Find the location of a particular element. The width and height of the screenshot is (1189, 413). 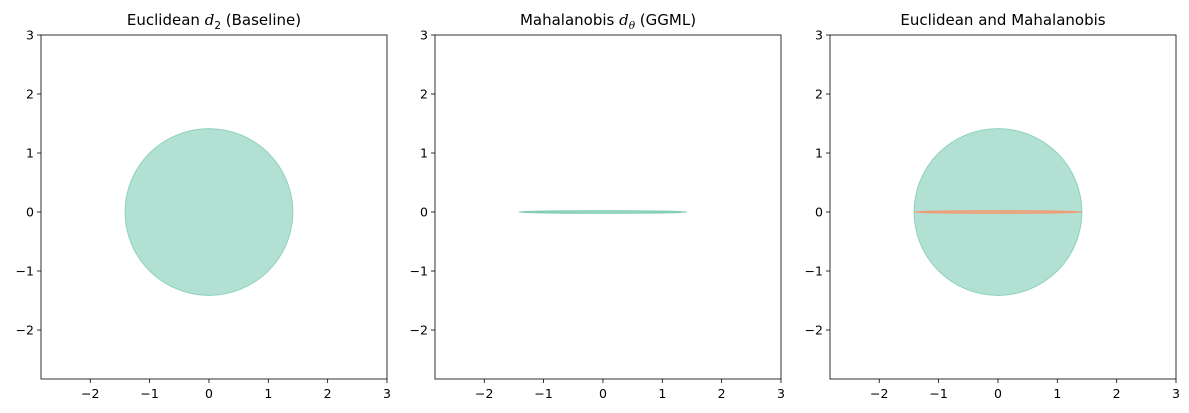

chart-title: Euclidean d2 (Baseline) is located at coordinates (214, 21).